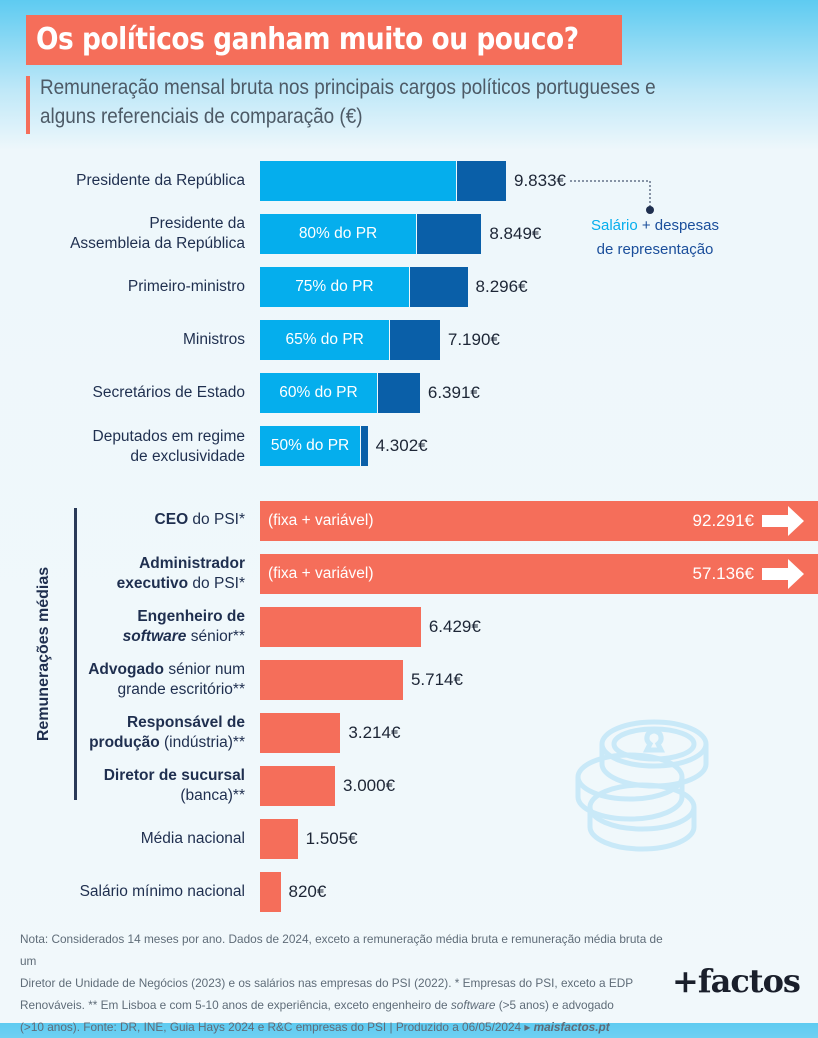  Describe the element at coordinates (453, 392) in the screenshot. I see `bar-value-label: 6.391€` at that location.